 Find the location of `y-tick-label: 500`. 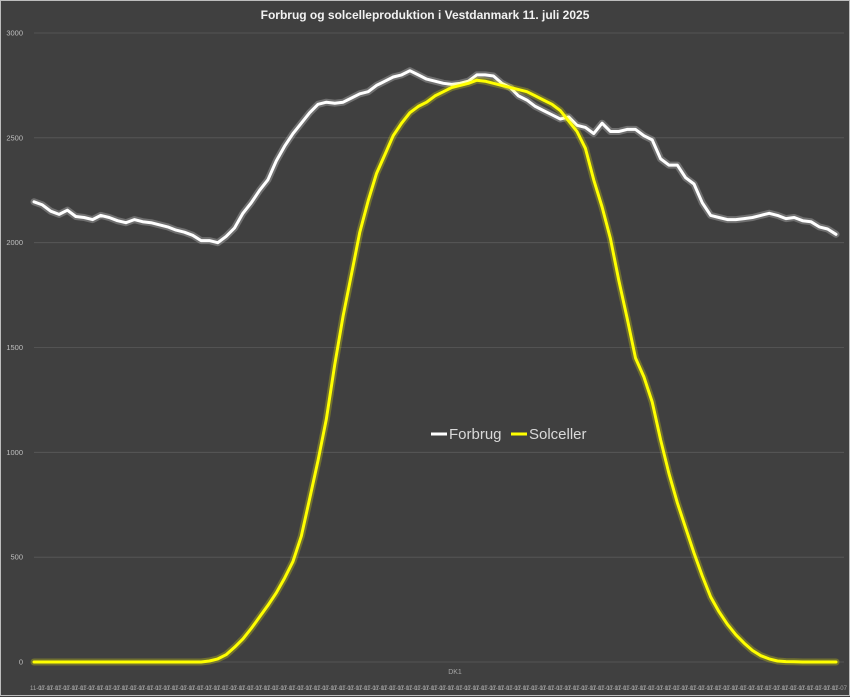

y-tick-label: 500 is located at coordinates (16, 557).